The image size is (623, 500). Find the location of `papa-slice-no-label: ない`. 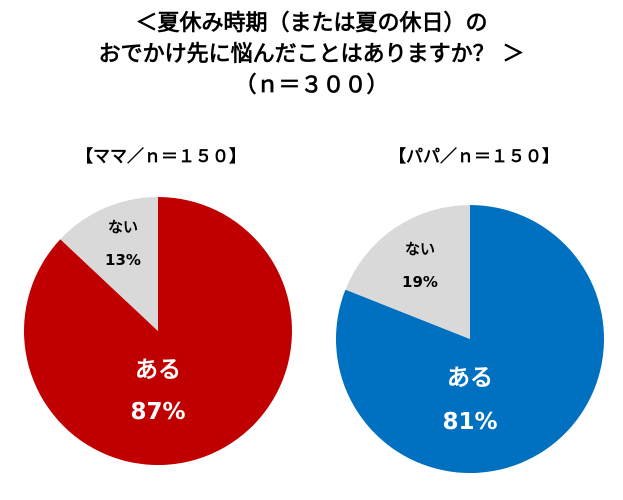

papa-slice-no-label: ない is located at coordinates (420, 249).